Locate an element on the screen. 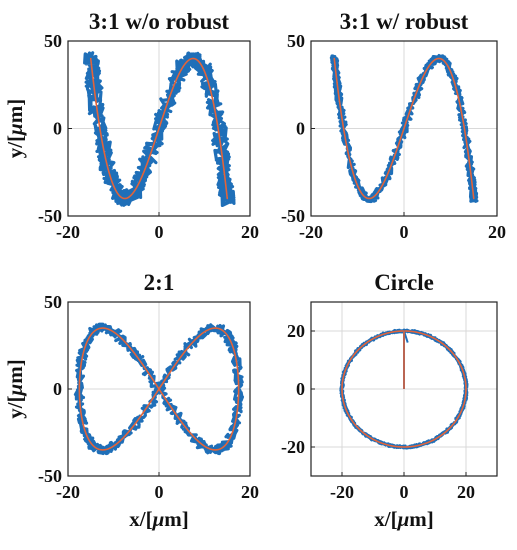  subplot-title: 3:1 w/ robust is located at coordinates (404, 21).